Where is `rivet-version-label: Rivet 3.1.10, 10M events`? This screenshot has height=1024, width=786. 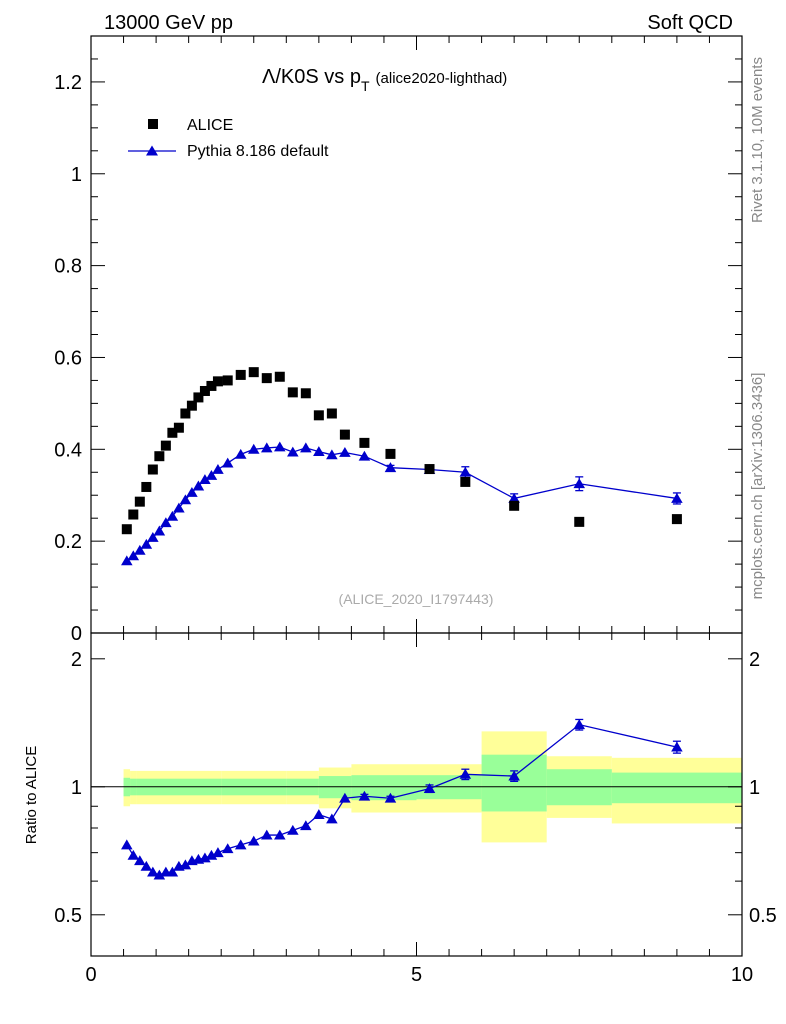 rivet-version-label: Rivet 3.1.10, 10M events is located at coordinates (757, 140).